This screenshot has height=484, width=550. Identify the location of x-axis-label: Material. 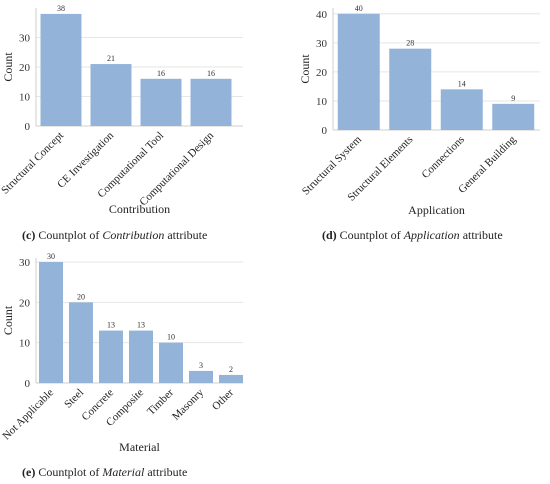
(139, 447).